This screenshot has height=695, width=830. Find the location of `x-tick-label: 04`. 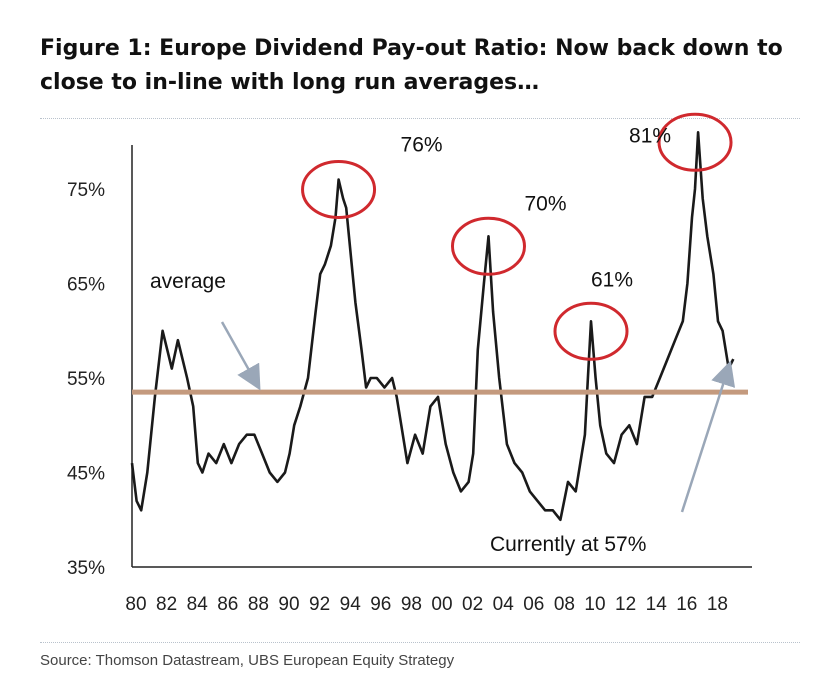

x-tick-label: 04 is located at coordinates (504, 604).